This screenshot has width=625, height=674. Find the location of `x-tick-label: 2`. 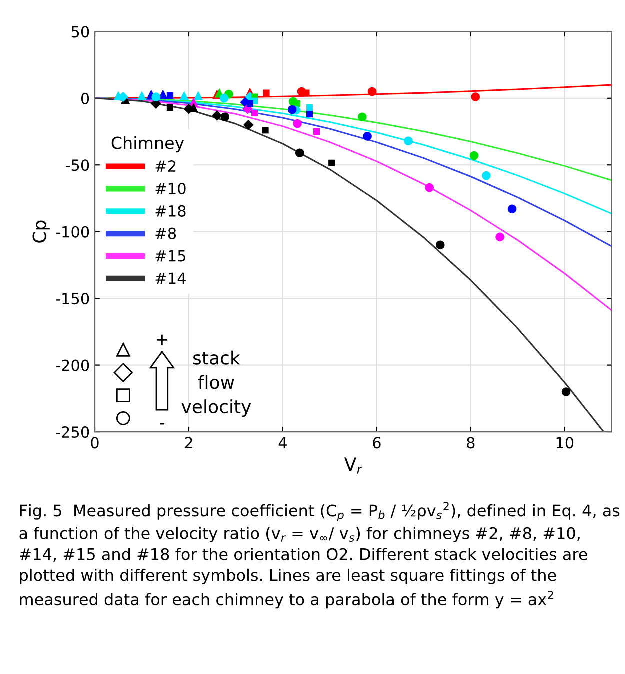

x-tick-label: 2 is located at coordinates (188, 443).